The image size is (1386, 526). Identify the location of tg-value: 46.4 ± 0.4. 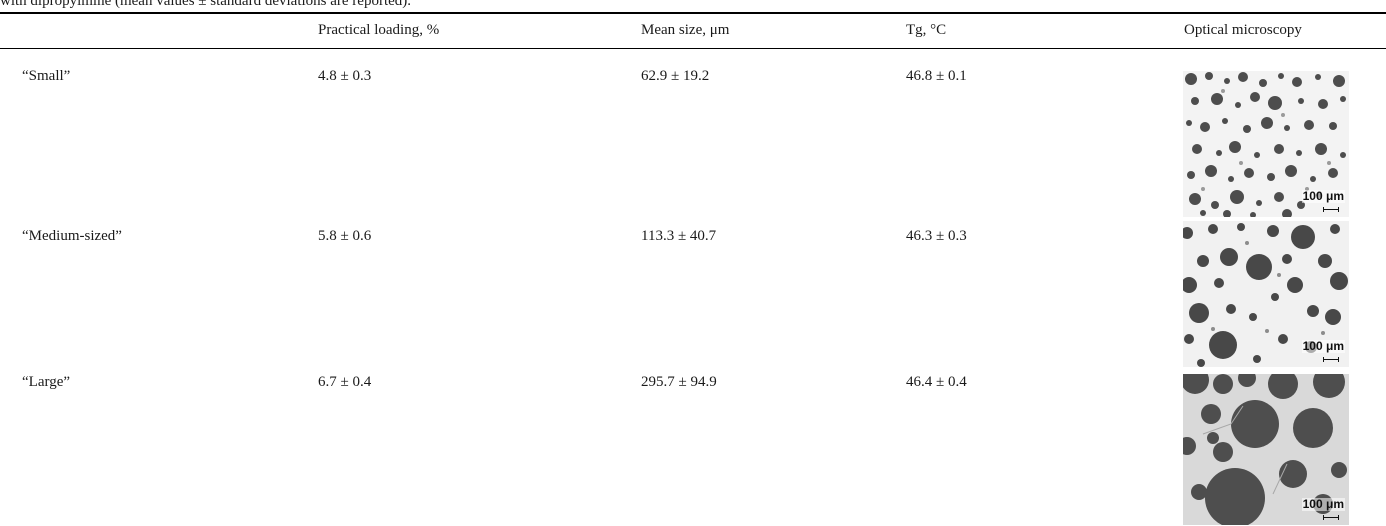
(936, 382).